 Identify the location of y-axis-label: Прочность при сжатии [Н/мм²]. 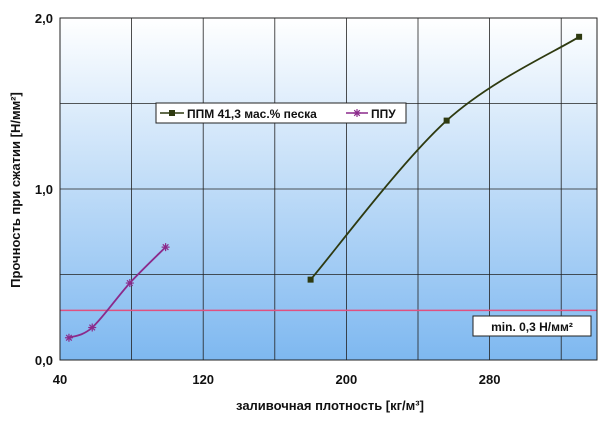
(15, 190).